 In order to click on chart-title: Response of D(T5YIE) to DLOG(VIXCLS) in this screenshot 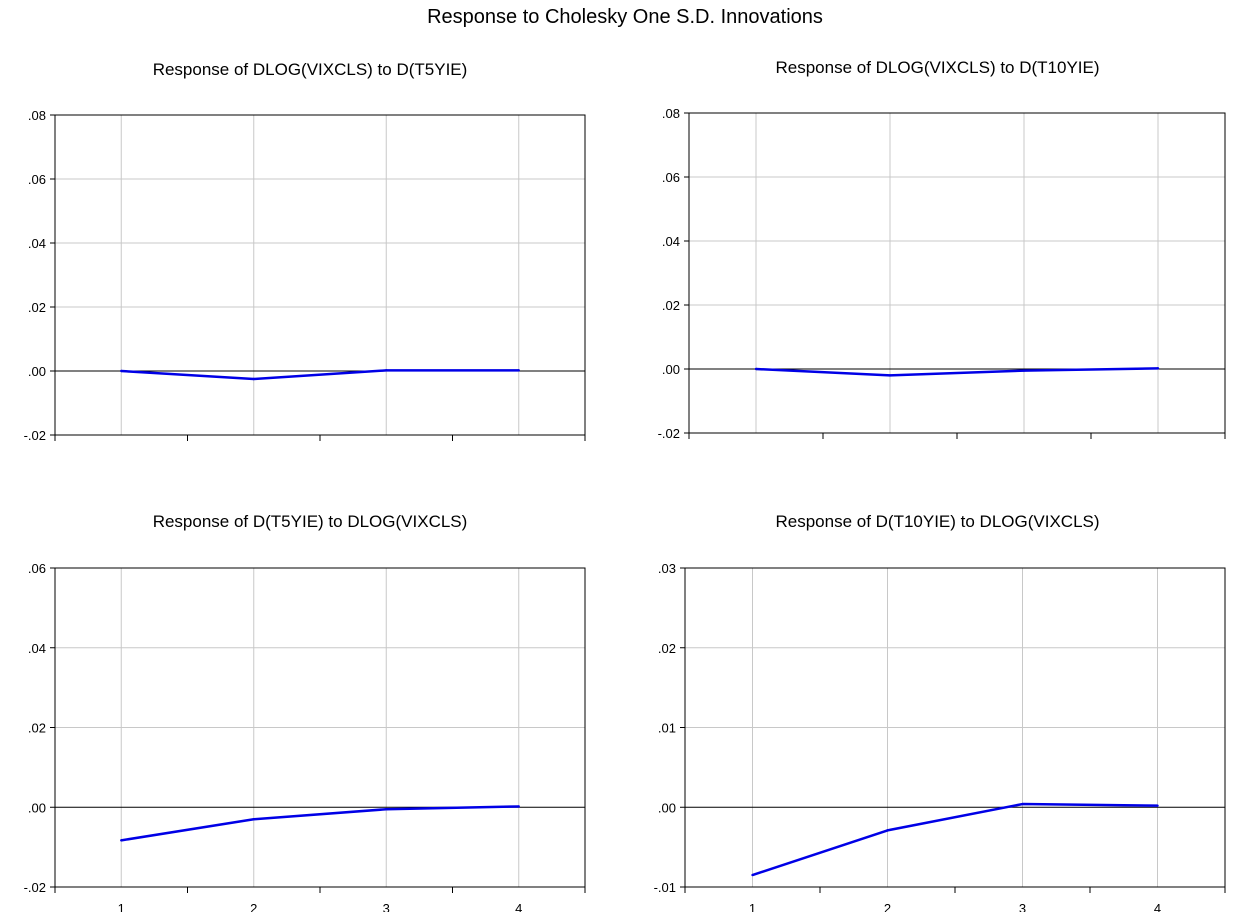, I will do `click(310, 521)`.